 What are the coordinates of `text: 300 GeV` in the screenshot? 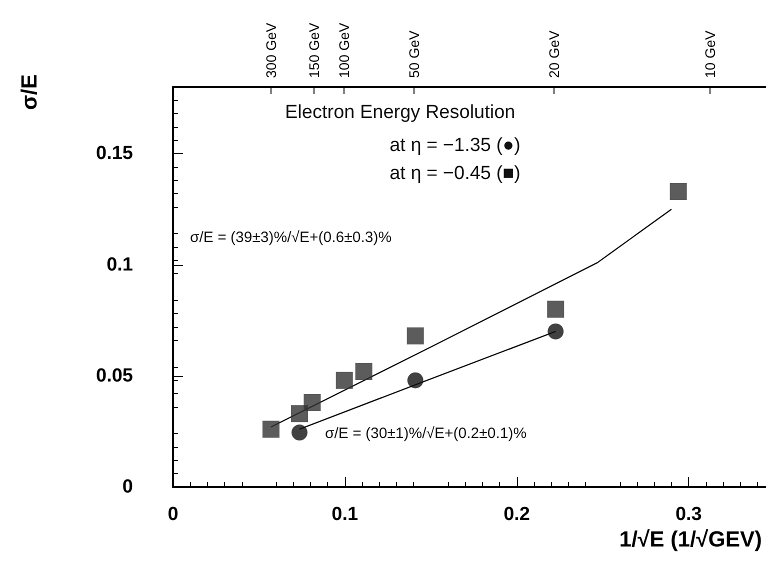 It's located at (271, 50).